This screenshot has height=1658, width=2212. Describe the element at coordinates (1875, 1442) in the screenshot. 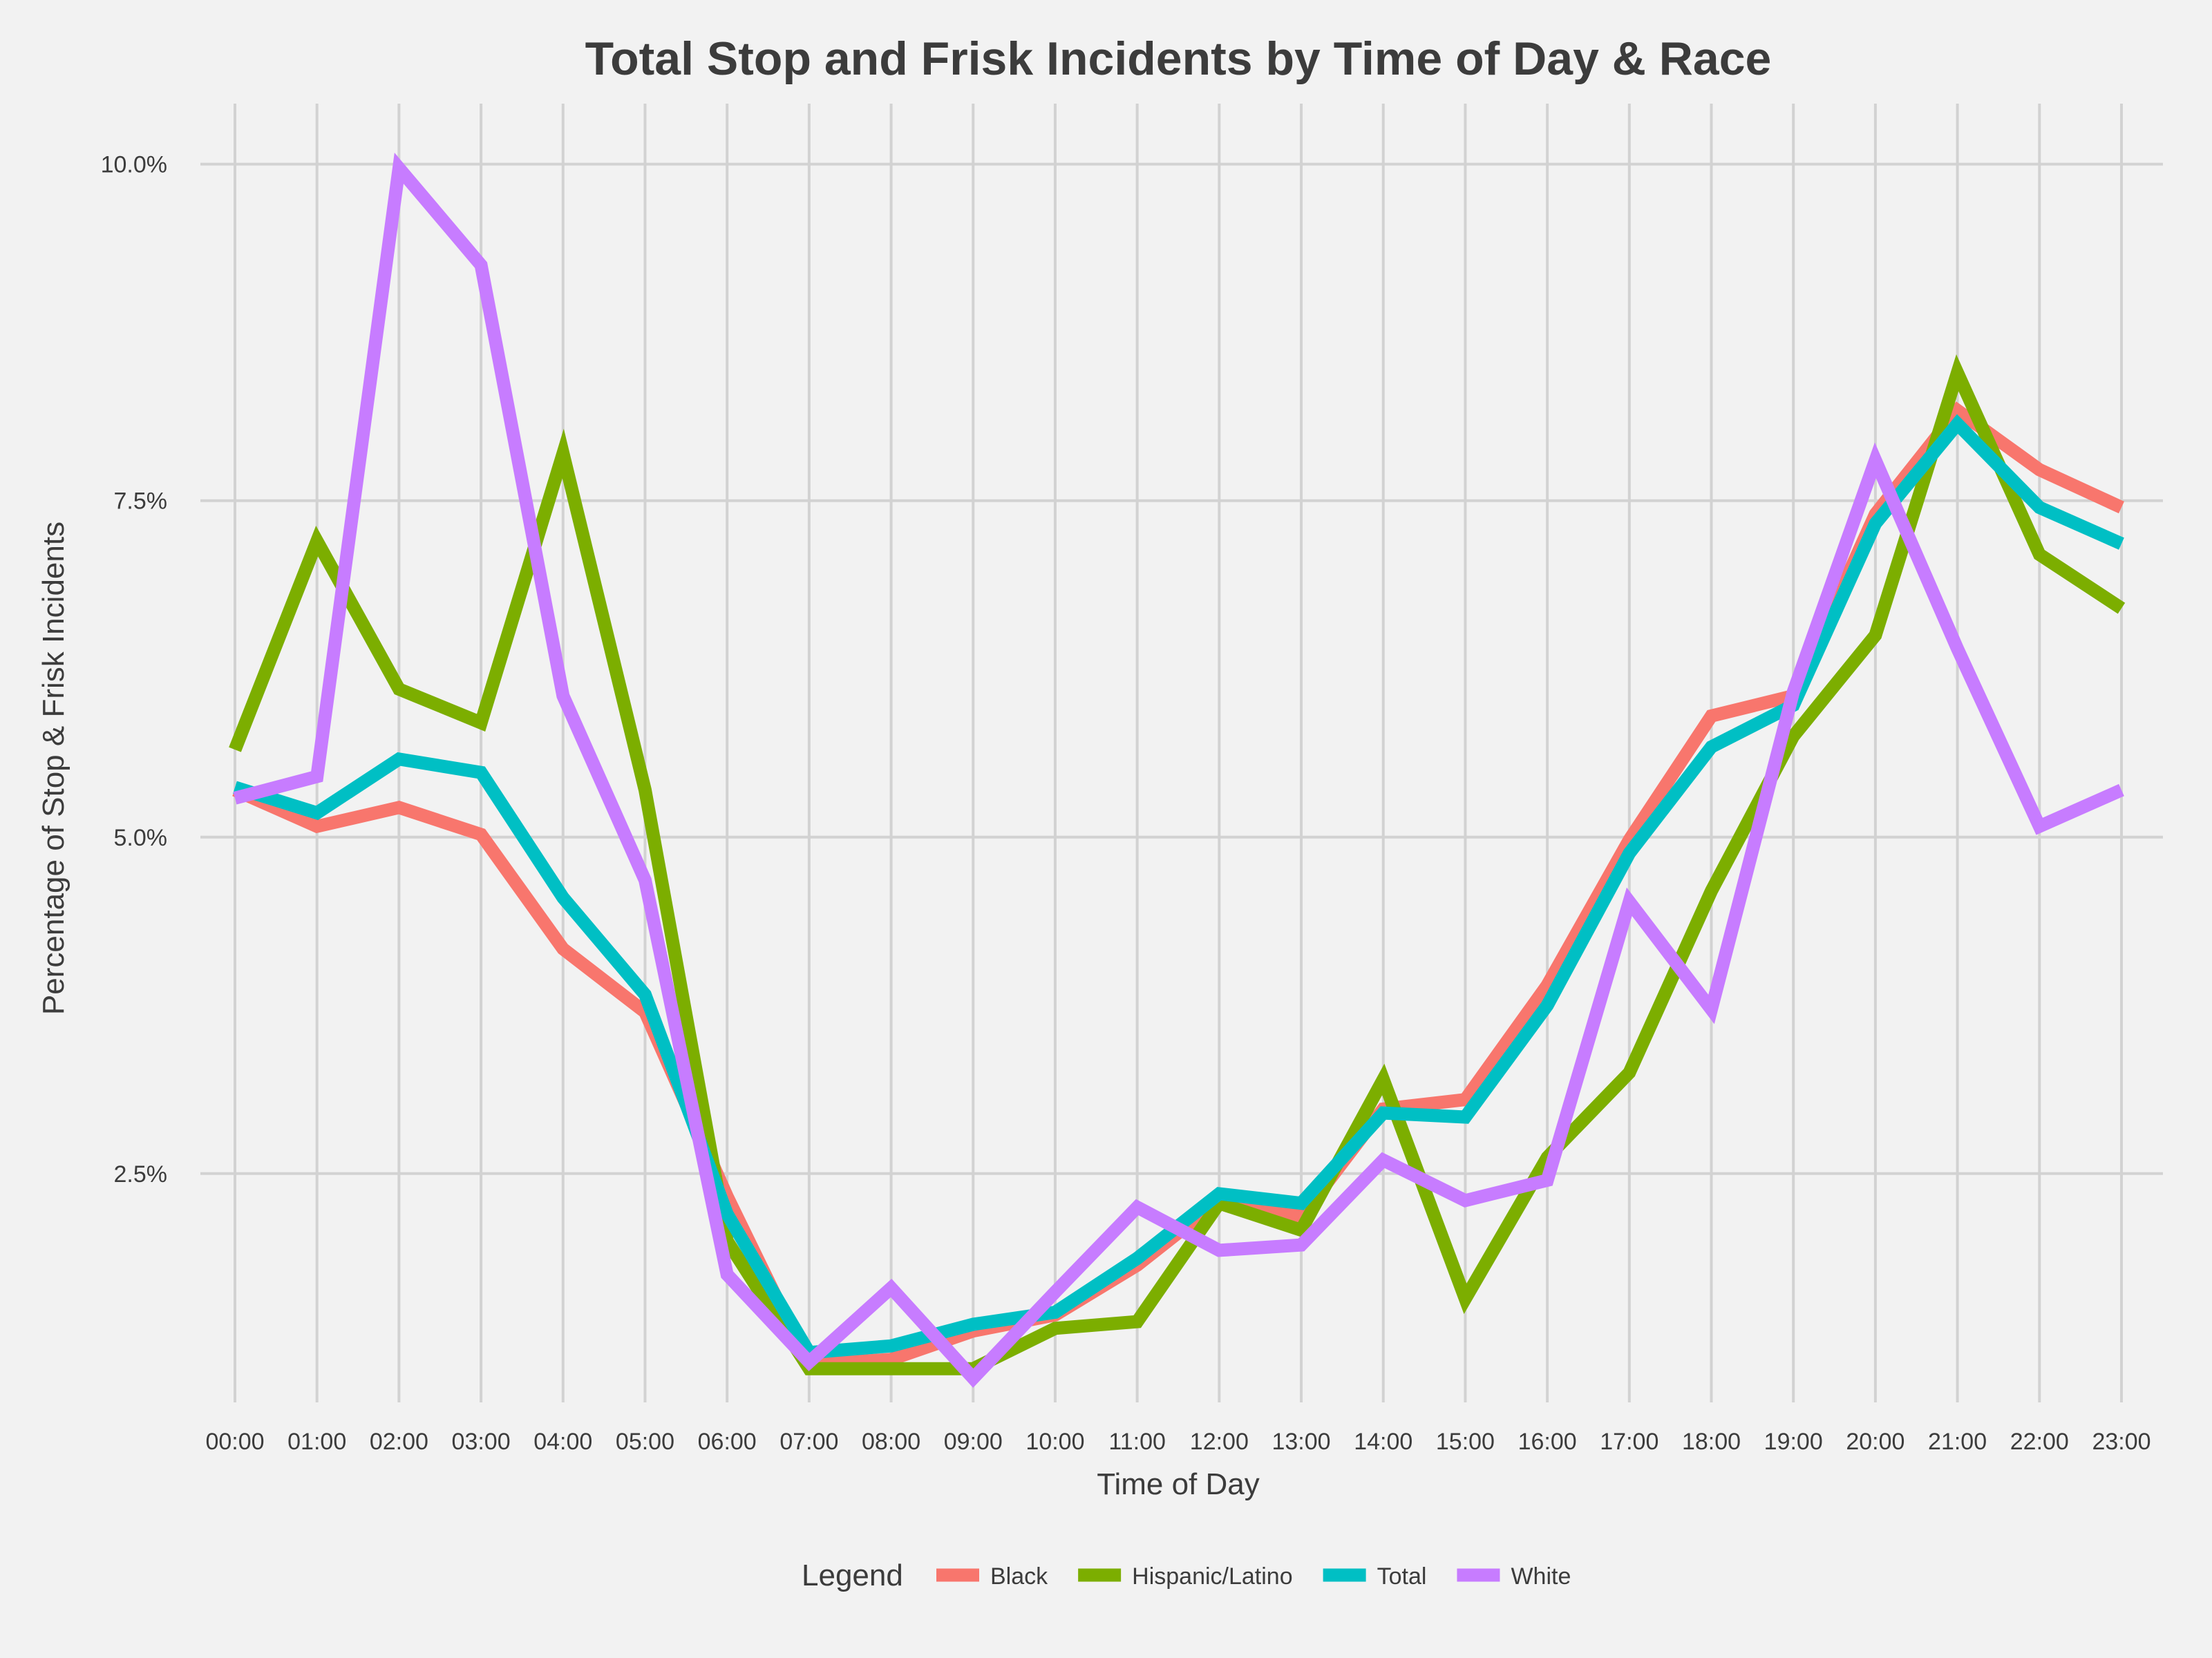

I see `x-tick-label: 20:00` at that location.